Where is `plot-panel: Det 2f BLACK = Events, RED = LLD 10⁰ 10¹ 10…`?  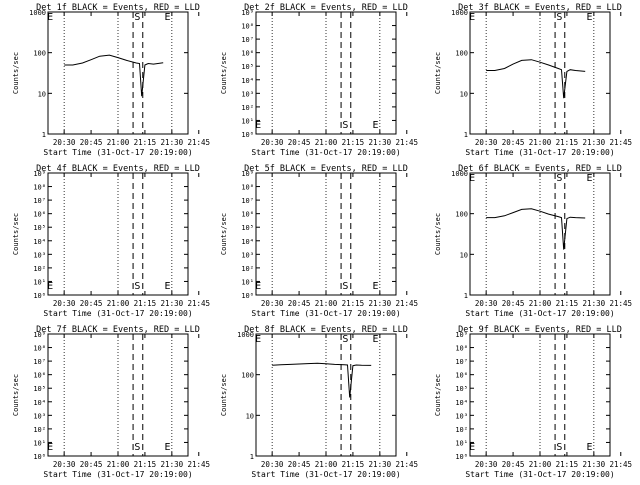 plot-panel: Det 2f BLACK = Events, RED = LLD 10⁰ 10¹ 10… is located at coordinates (319, 80).